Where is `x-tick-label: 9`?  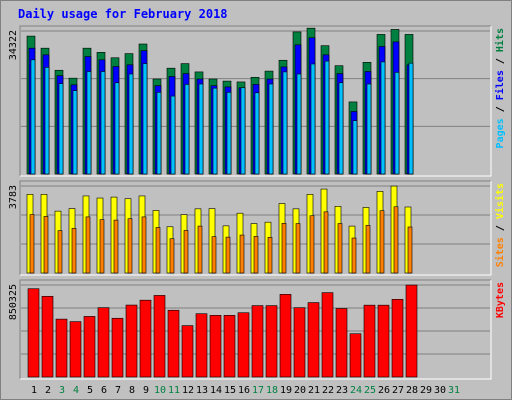
x-tick-label: 9 is located at coordinates (146, 390).